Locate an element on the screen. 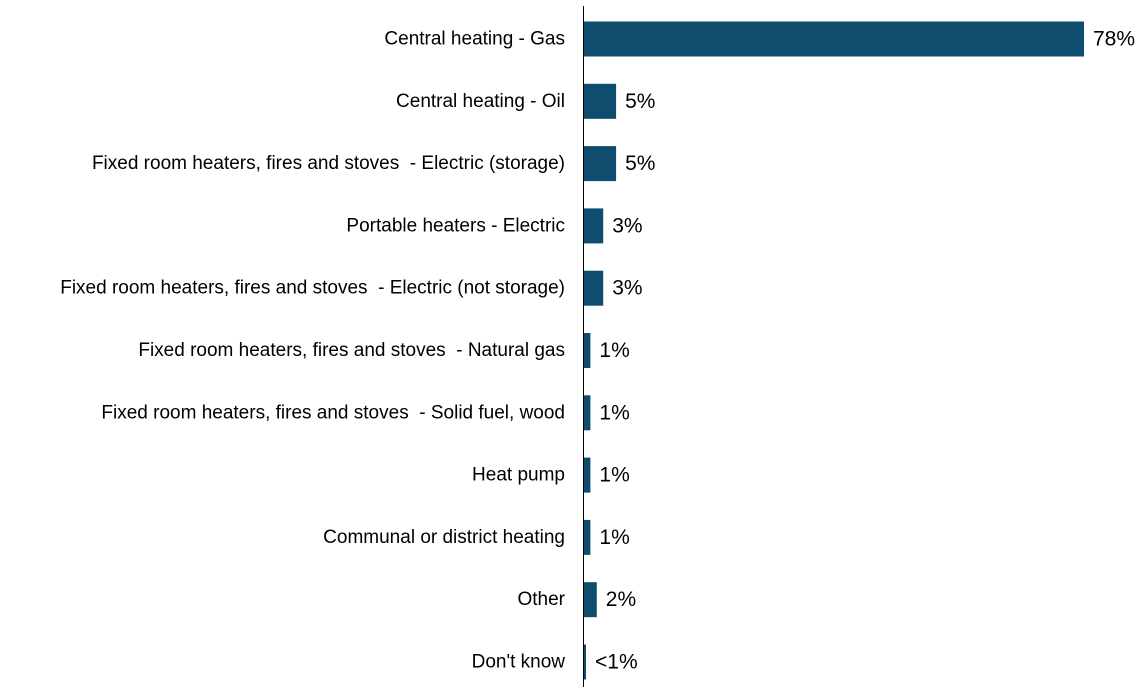 This screenshot has width=1148, height=692. category-label: Central heating - Gas is located at coordinates (474, 39).